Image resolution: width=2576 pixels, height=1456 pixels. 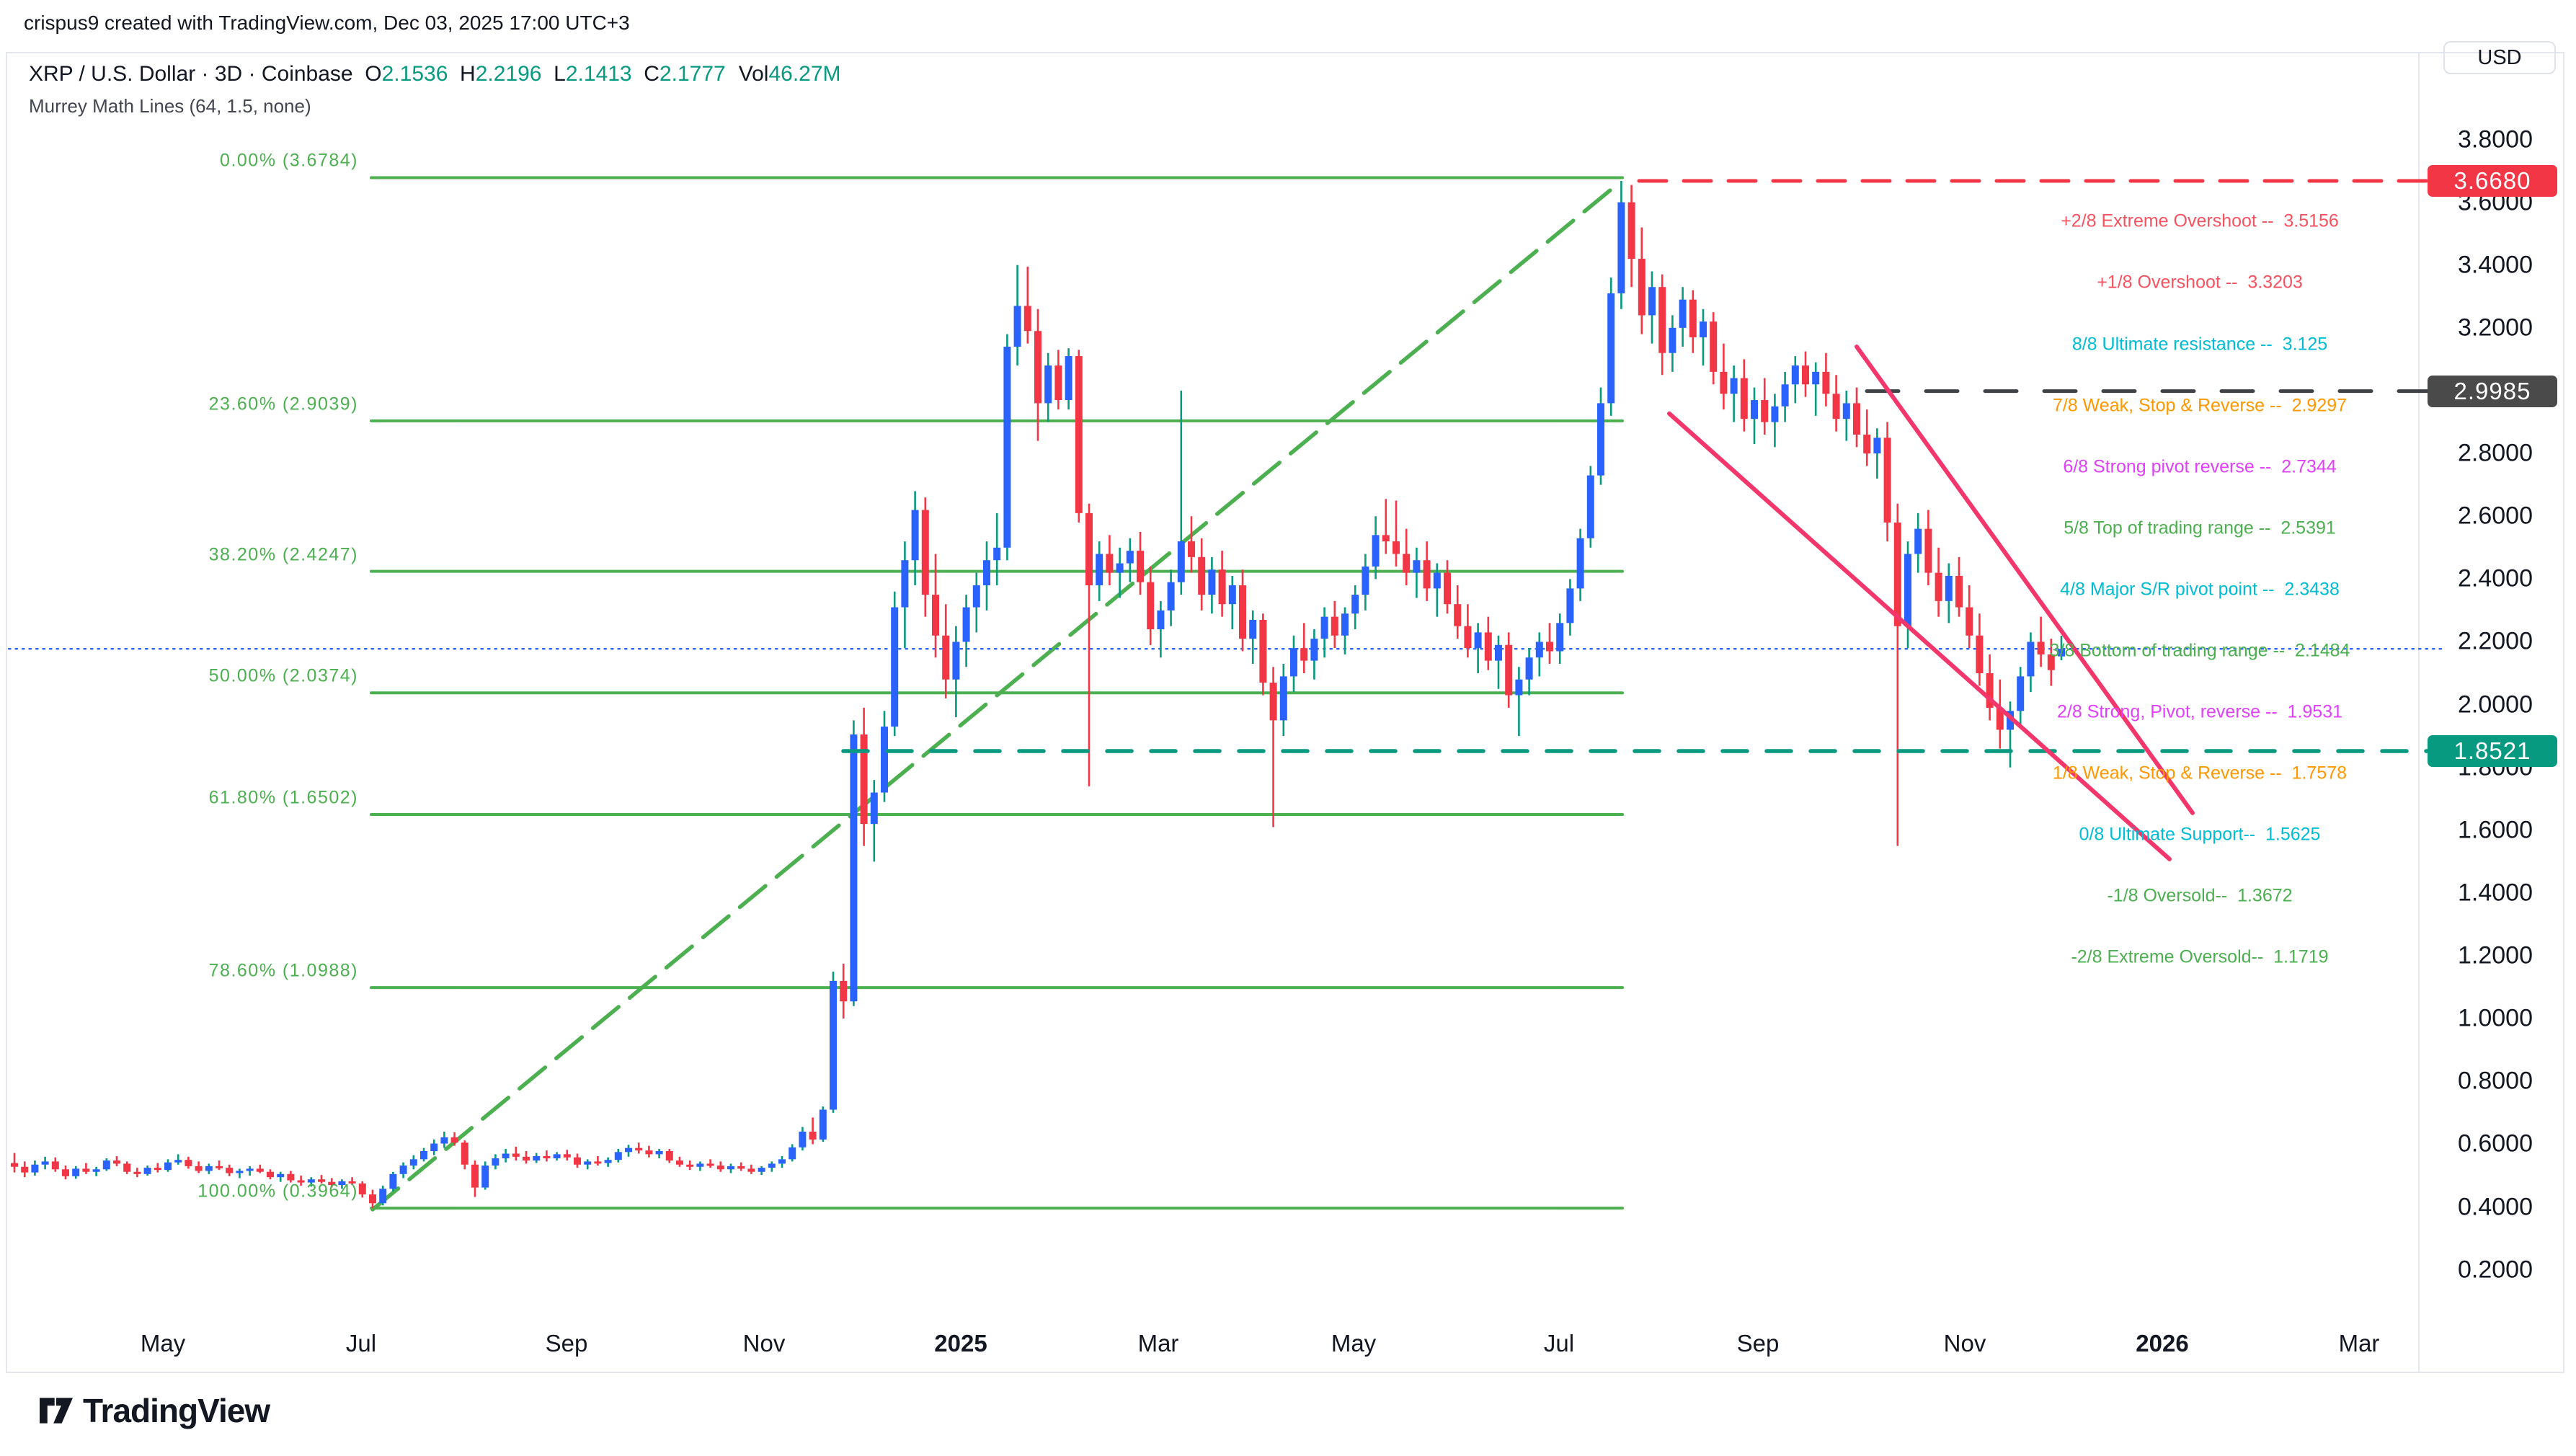 I want to click on murrey-label-7/8: 7/8 Weak, Stop & Reverse -- 2.9297, so click(x=2200, y=405).